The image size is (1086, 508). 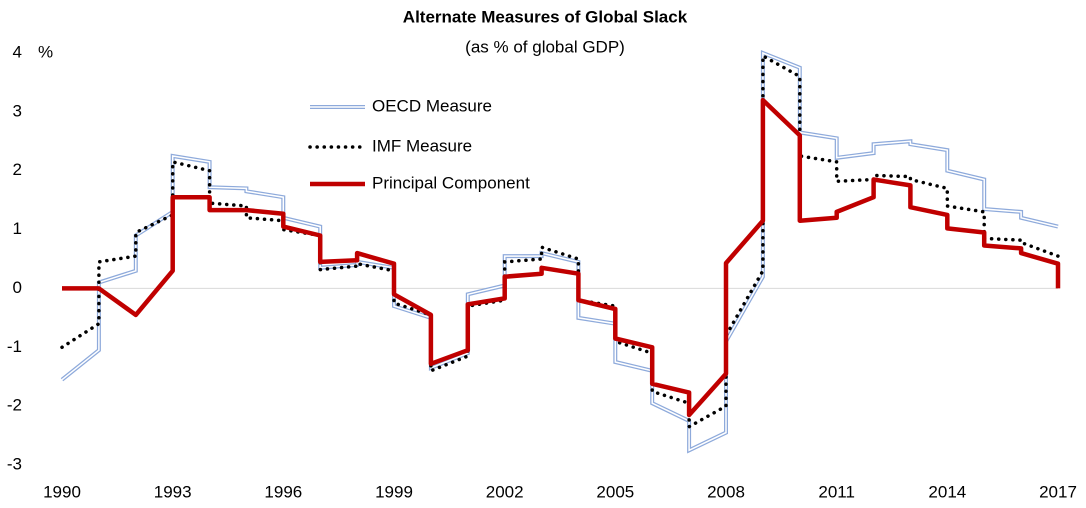 I want to click on x-tick-label: 2011, so click(x=836, y=491).